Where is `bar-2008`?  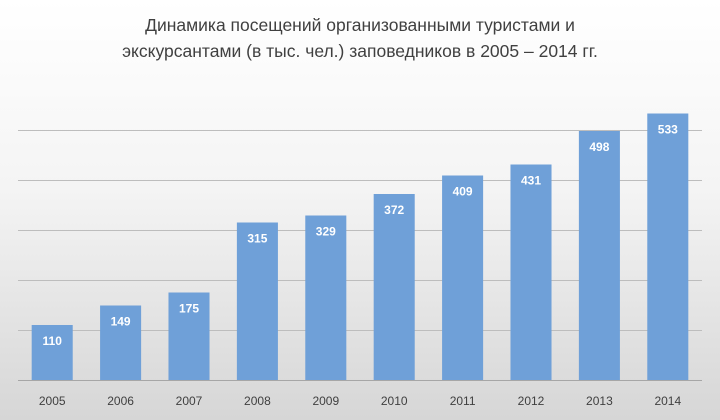 bar-2008 is located at coordinates (257, 301).